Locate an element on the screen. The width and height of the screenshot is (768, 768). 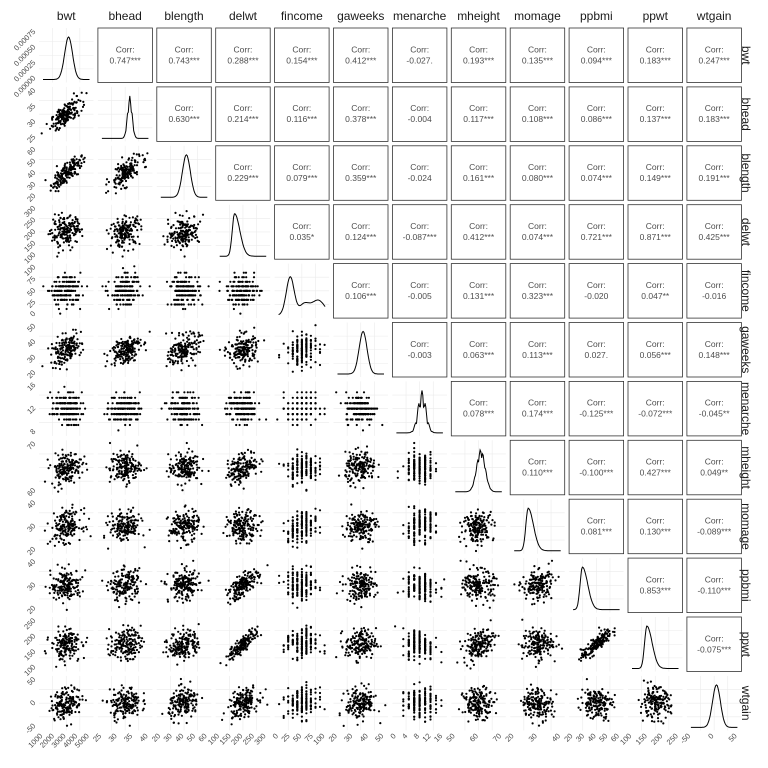
column-header-fincome: fincome is located at coordinates (302, 16).